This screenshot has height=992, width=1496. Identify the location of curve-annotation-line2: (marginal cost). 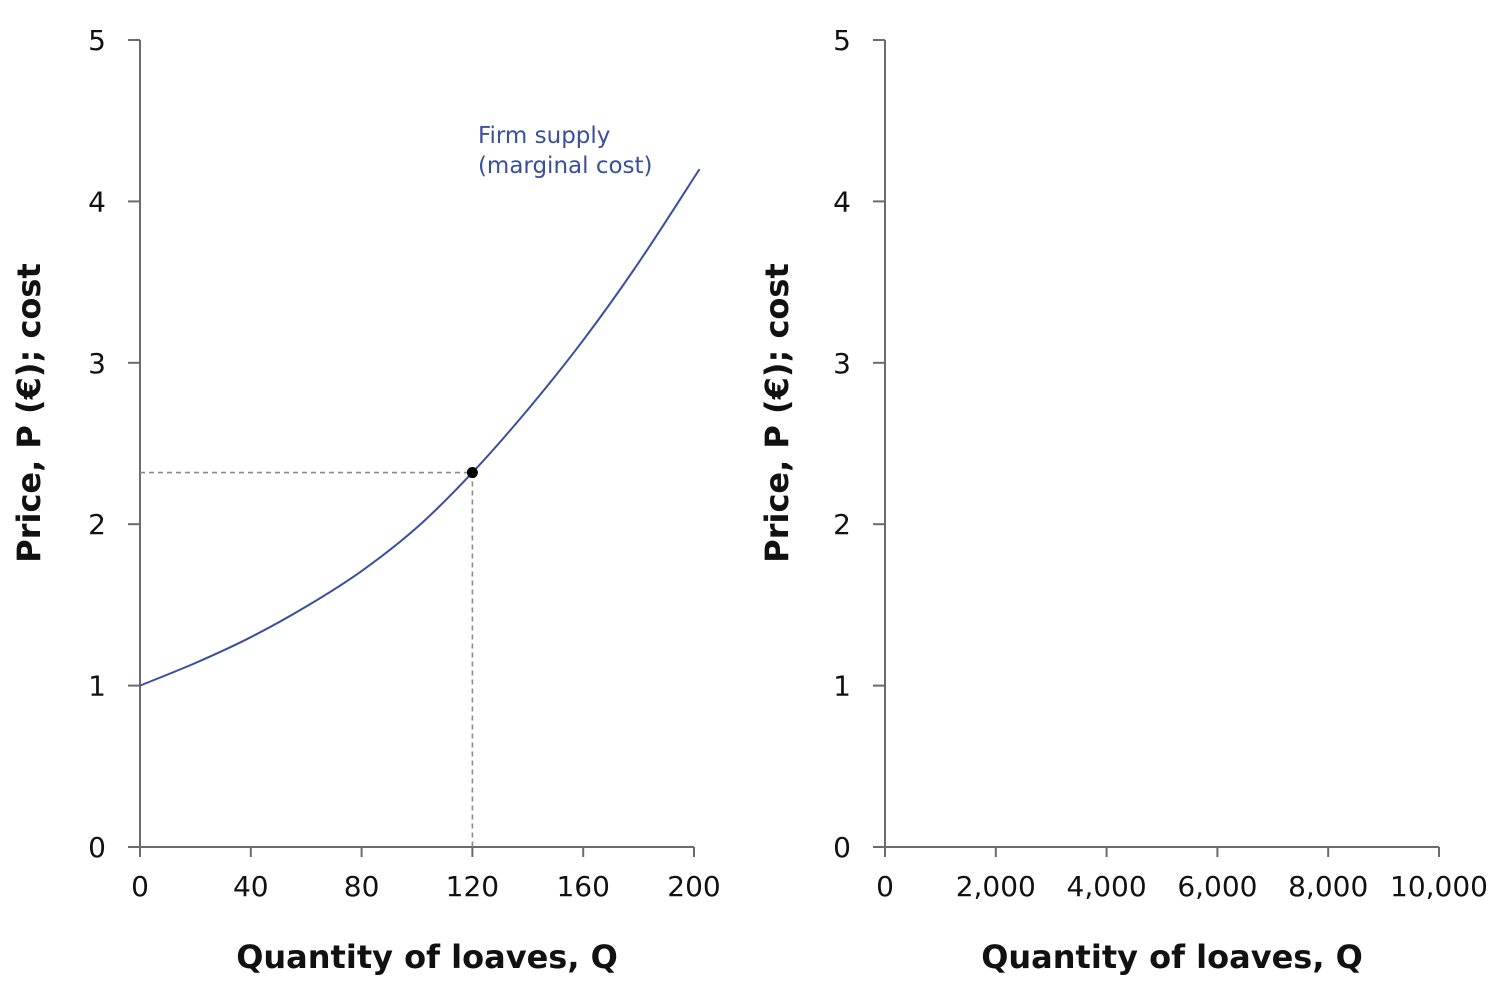
(565, 166).